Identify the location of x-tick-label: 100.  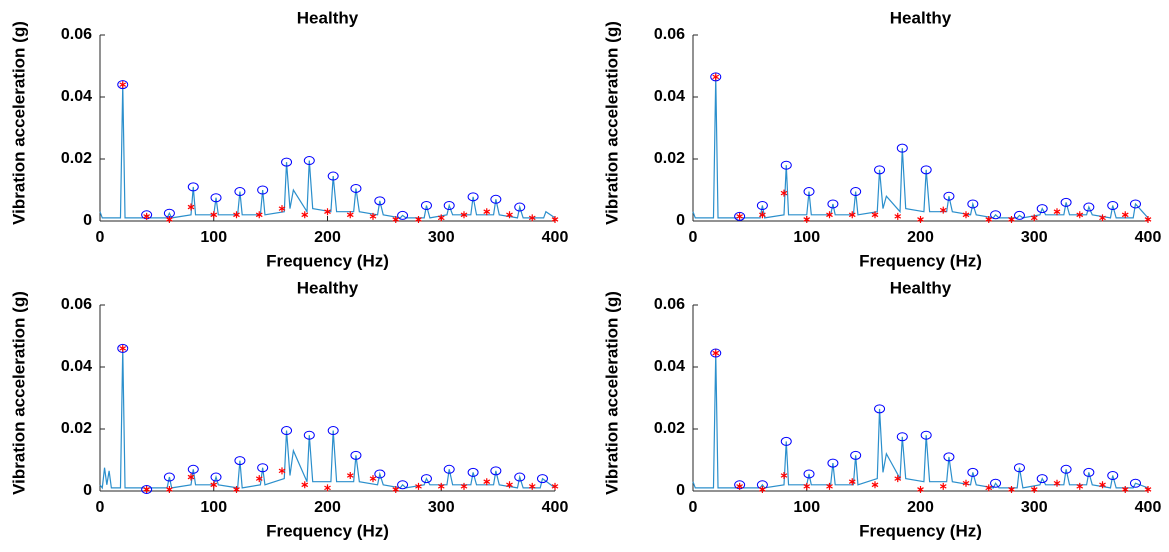
(806, 507).